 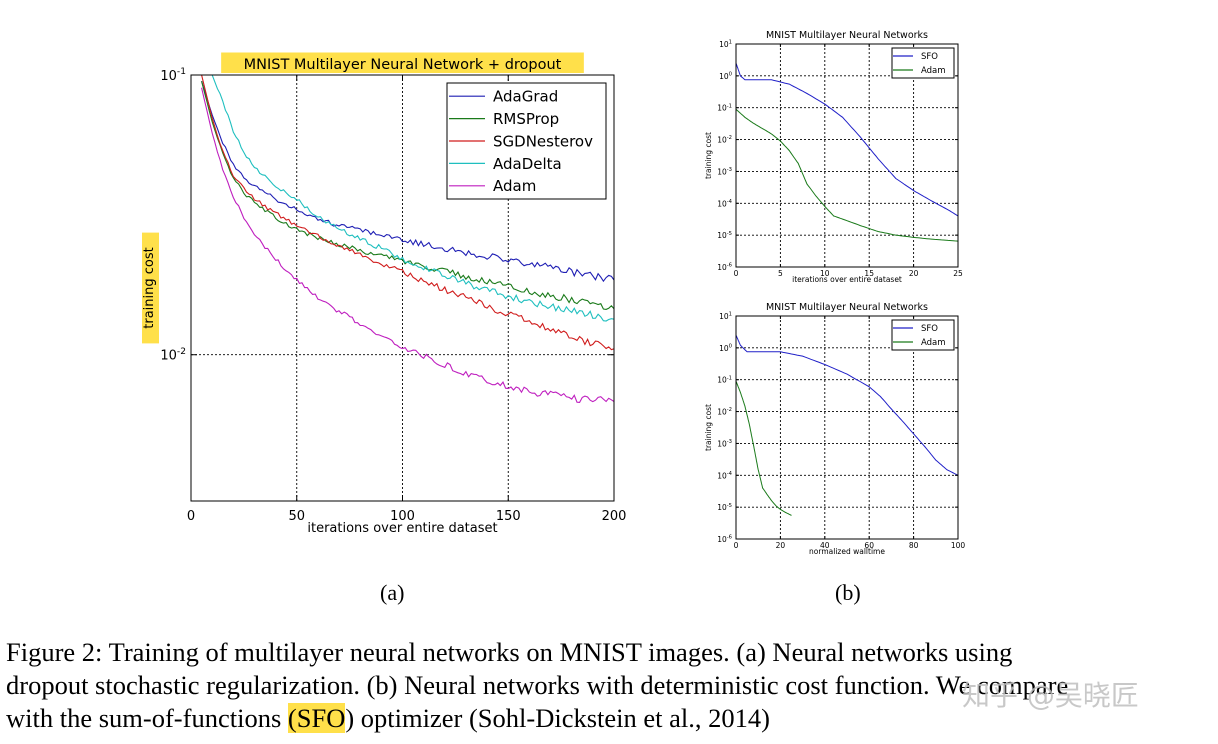 I want to click on series-line-sgdnesterov, so click(x=407, y=213).